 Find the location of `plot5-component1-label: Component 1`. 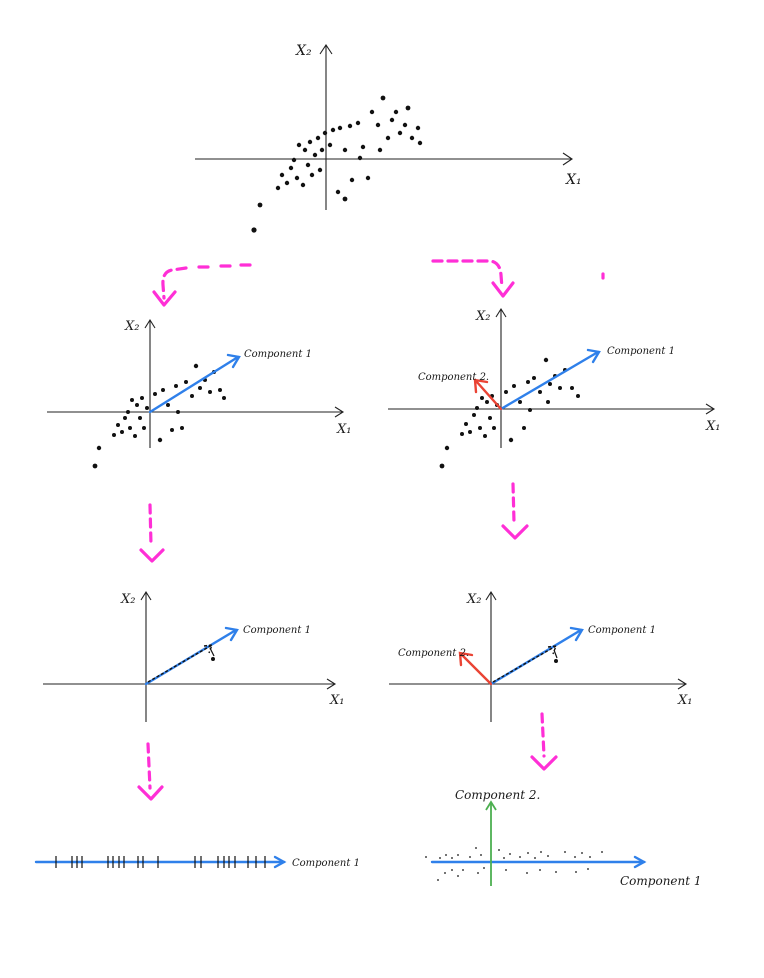

plot5-component1-label: Component 1 is located at coordinates (622, 630).